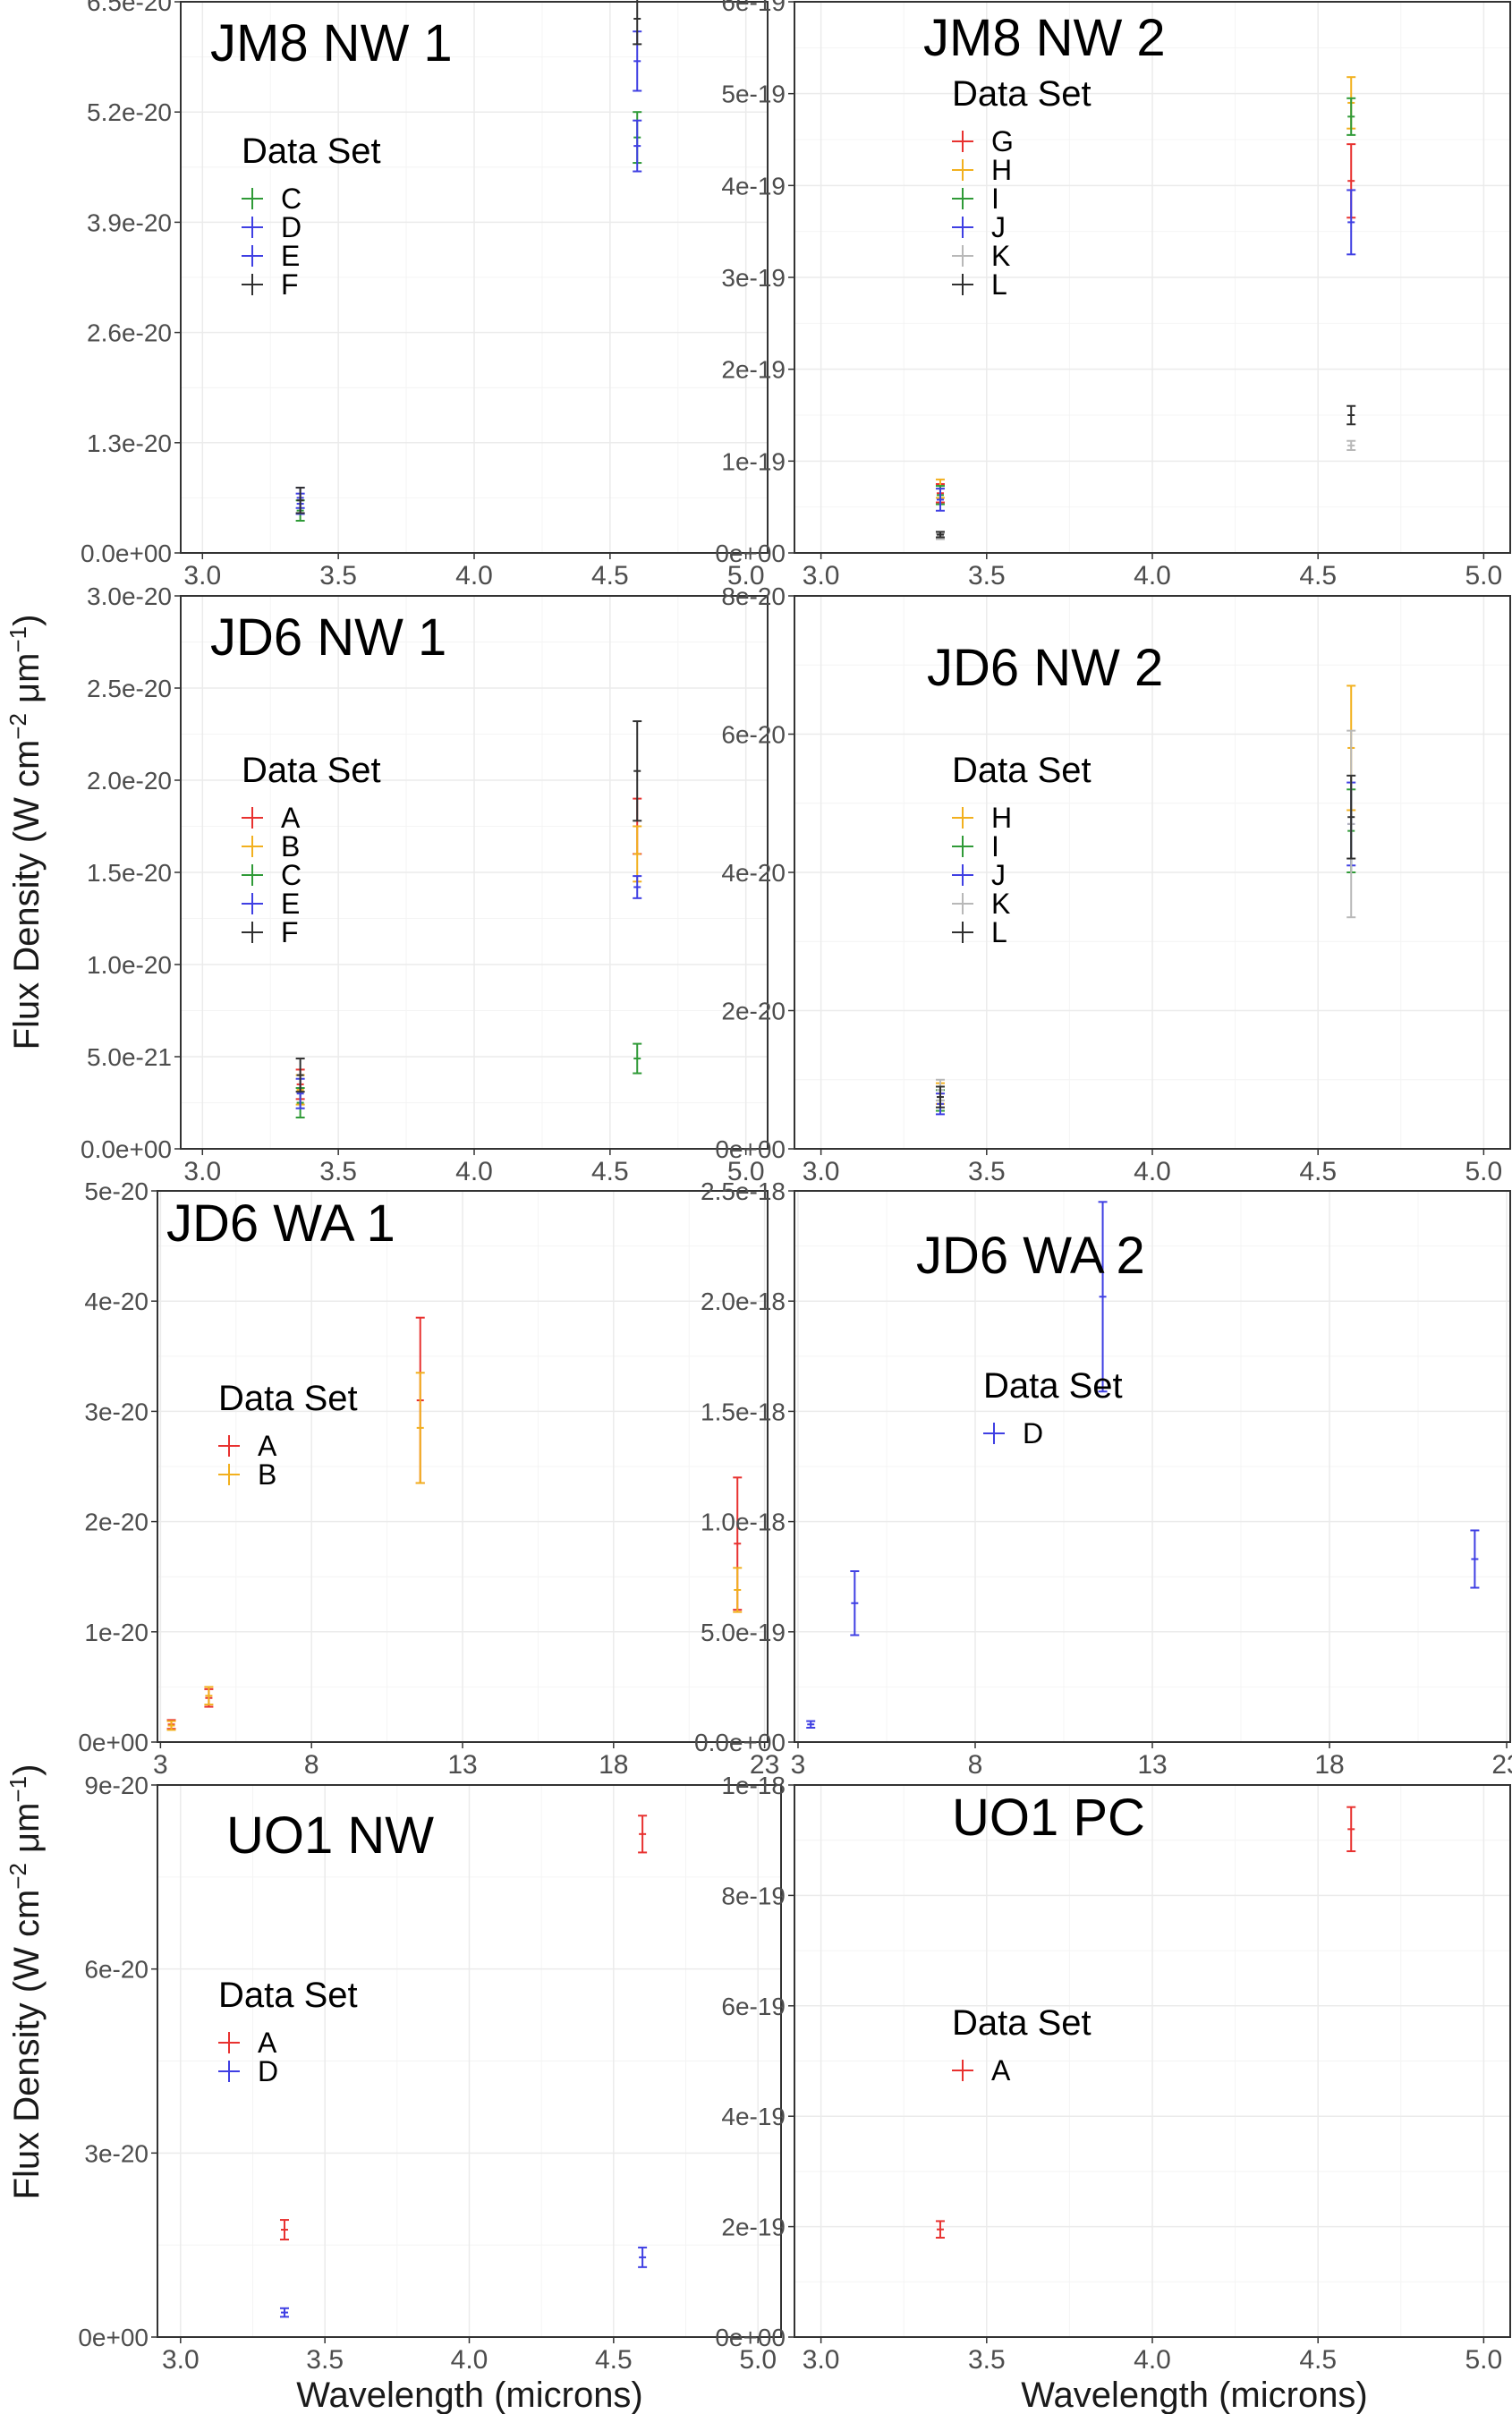 The image size is (1512, 2414). I want to click on y-tick-label: 2.5e-20, so click(129, 688).